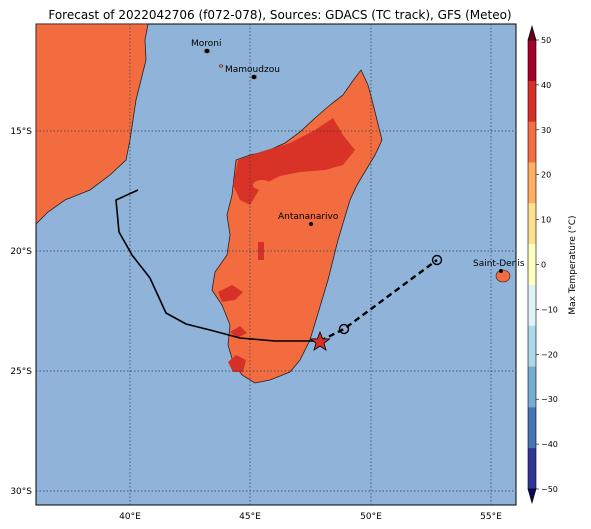 The width and height of the screenshot is (591, 529). I want to click on city-label-mamoudzou: Mamoudzou, so click(252, 70).